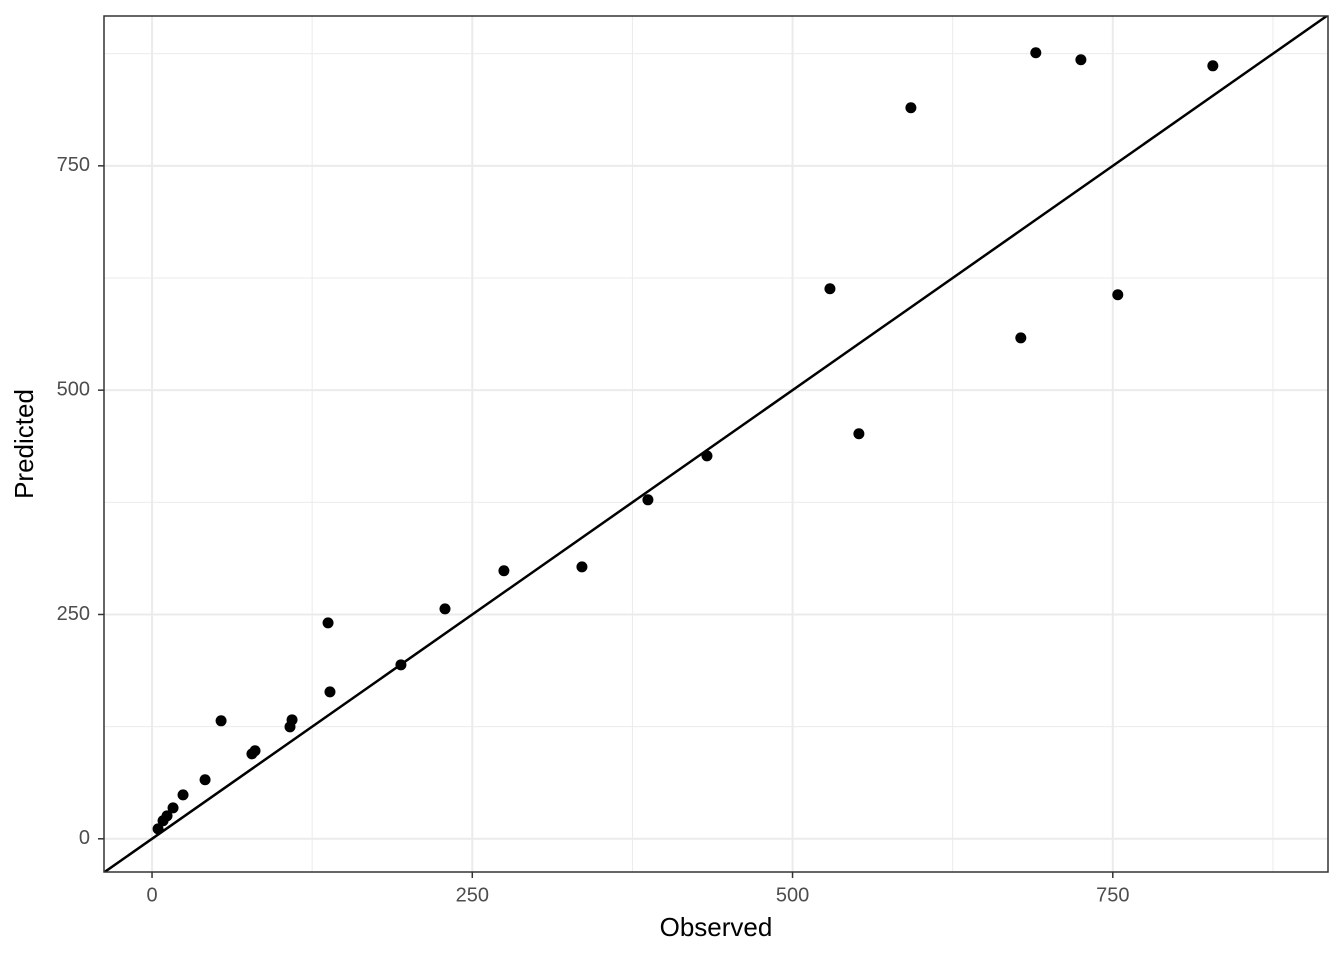 The height and width of the screenshot is (960, 1344). Describe the element at coordinates (792, 895) in the screenshot. I see `x-tick-label: 500` at that location.